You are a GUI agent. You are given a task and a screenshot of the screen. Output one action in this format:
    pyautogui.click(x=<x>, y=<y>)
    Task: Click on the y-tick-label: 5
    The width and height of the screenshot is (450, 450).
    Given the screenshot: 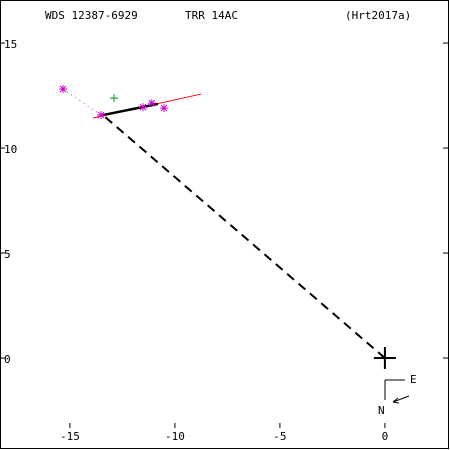 What is the action you would take?
    pyautogui.click(x=7, y=254)
    